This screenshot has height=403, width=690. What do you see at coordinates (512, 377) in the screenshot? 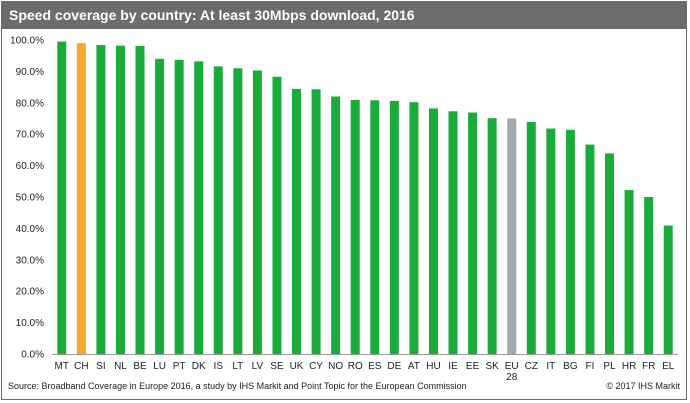
I see `x-tick-sublabel: 28` at bounding box center [512, 377].